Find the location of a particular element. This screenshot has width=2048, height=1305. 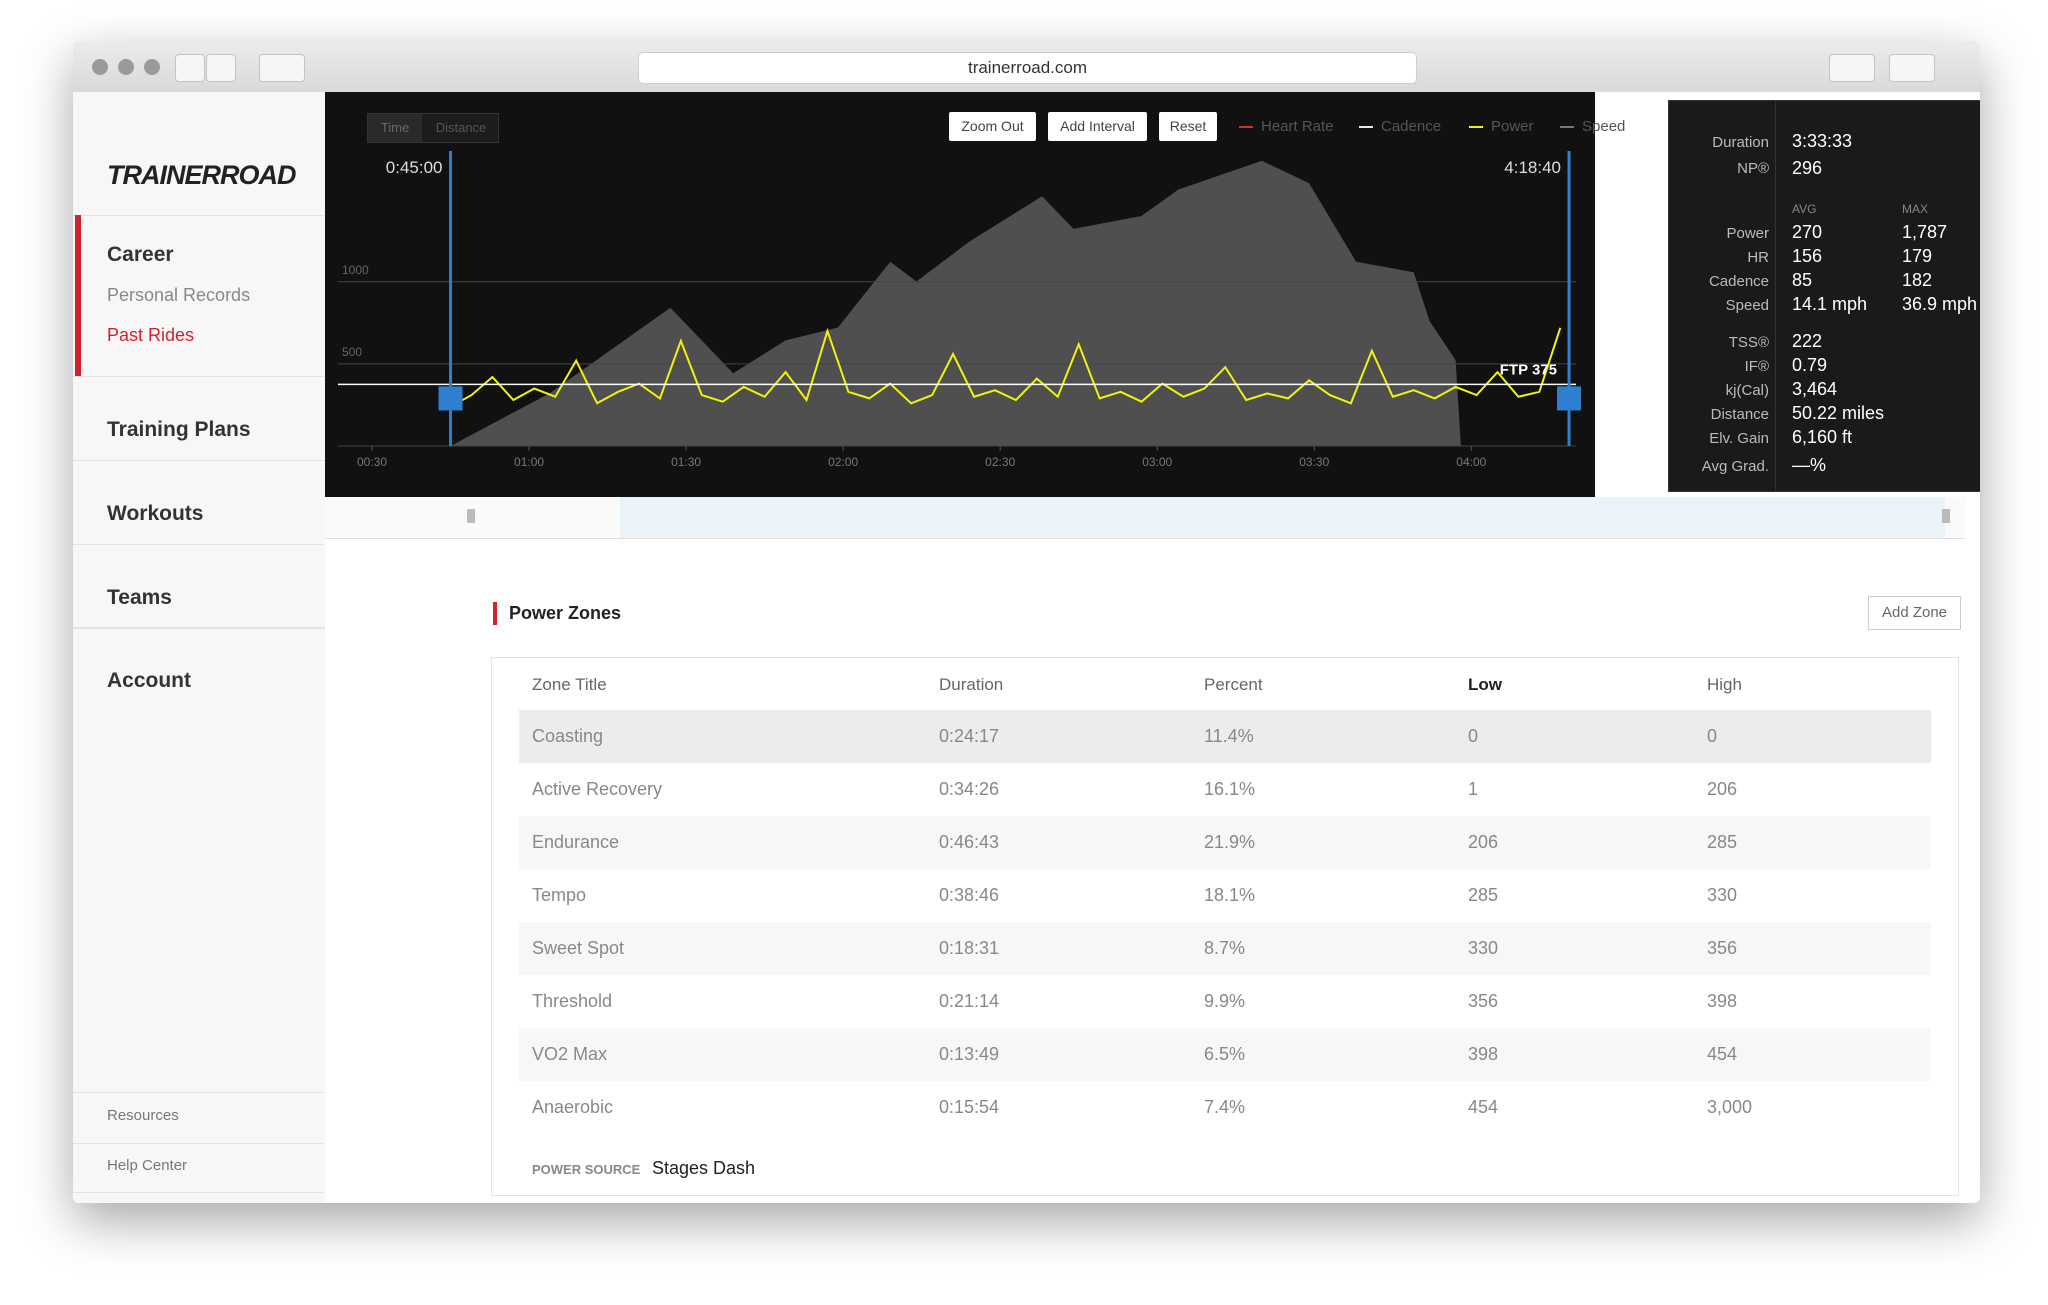

stat-label: Elv. Gain is located at coordinates (1739, 438).